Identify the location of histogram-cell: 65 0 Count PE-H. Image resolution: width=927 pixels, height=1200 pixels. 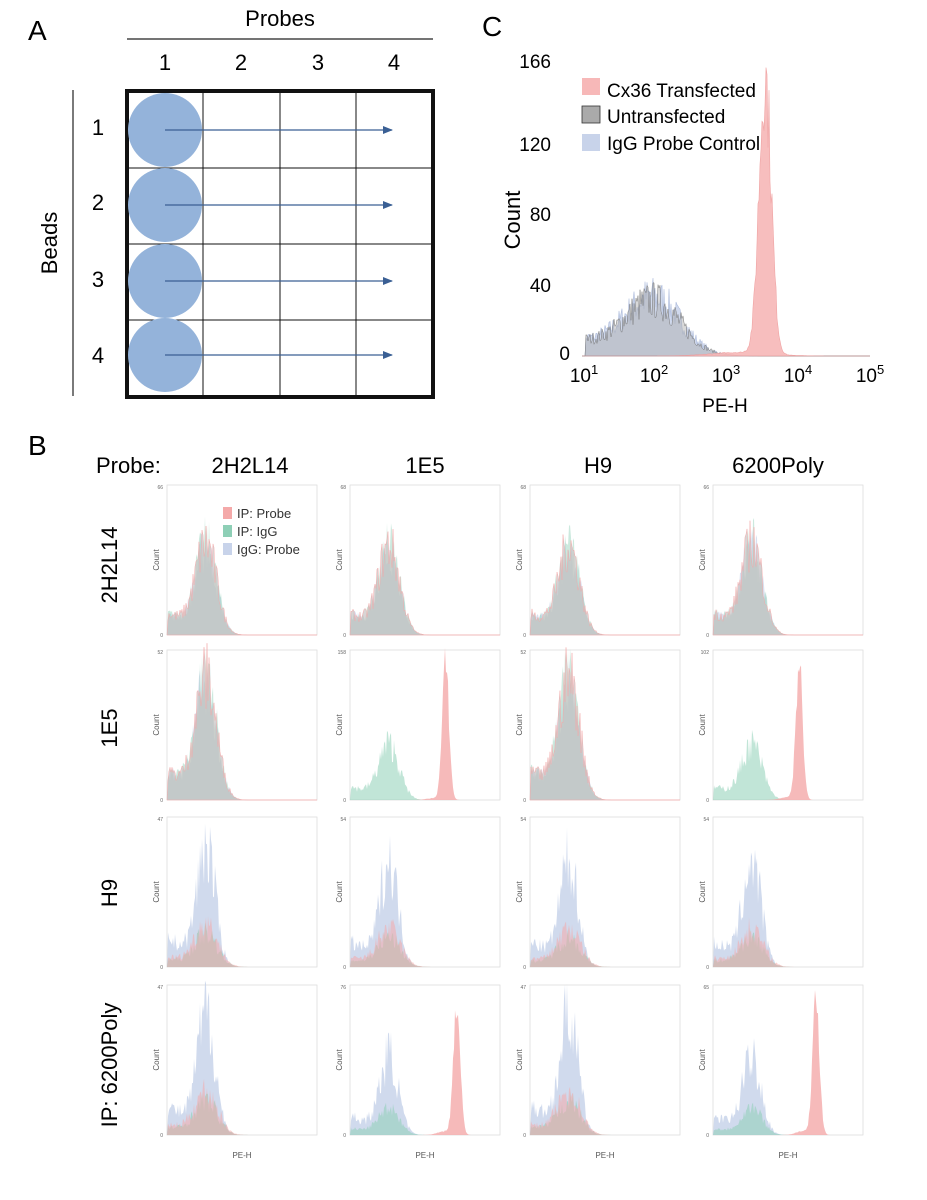
(781, 1072).